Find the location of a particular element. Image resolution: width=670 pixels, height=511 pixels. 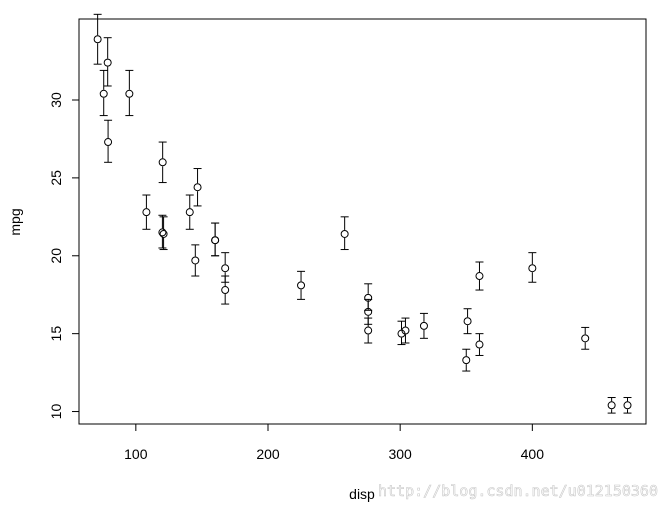

y-axis-title: mpg is located at coordinates (15, 221).